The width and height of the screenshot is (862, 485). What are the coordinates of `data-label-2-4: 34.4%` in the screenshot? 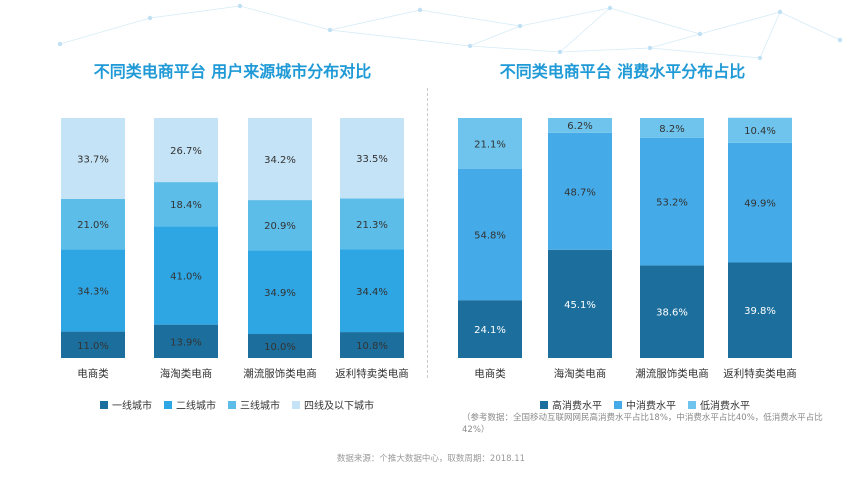 It's located at (372, 292).